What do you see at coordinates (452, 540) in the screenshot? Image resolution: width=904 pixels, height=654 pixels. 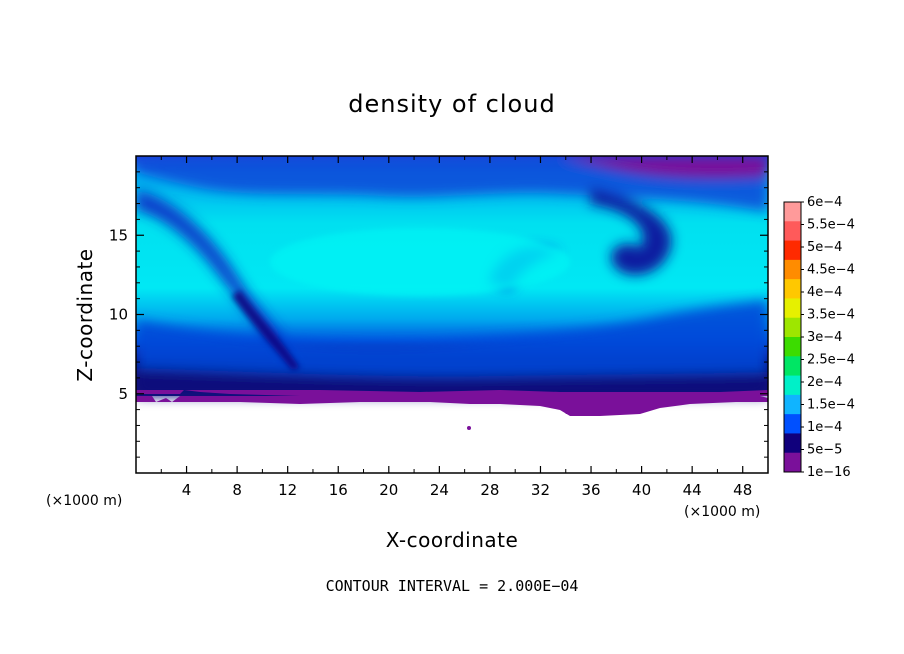 I see `x-axis-label: X-coordinate` at bounding box center [452, 540].